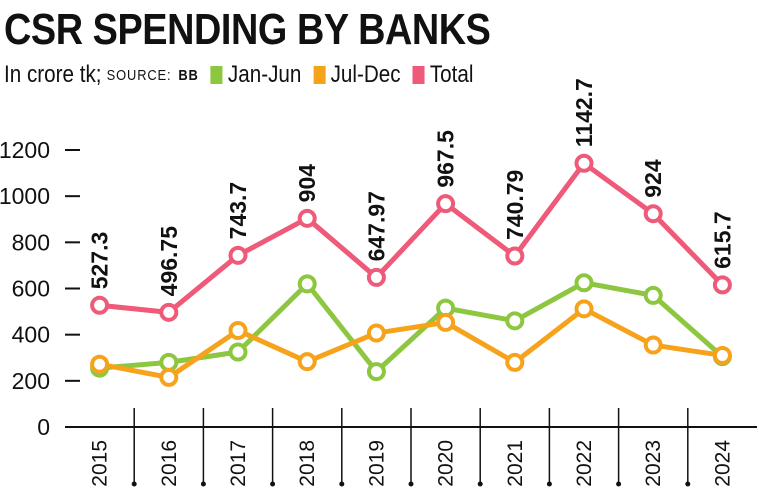 The height and width of the screenshot is (489, 759). I want to click on y-tick-label: 400, so click(31, 335).